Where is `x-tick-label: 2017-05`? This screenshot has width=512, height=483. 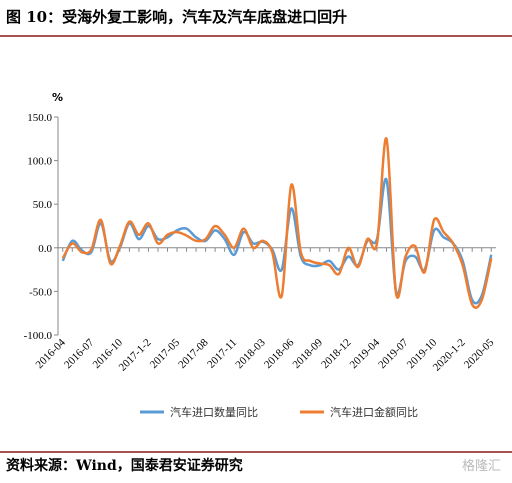 x-tick-label: 2017-05 is located at coordinates (165, 353).